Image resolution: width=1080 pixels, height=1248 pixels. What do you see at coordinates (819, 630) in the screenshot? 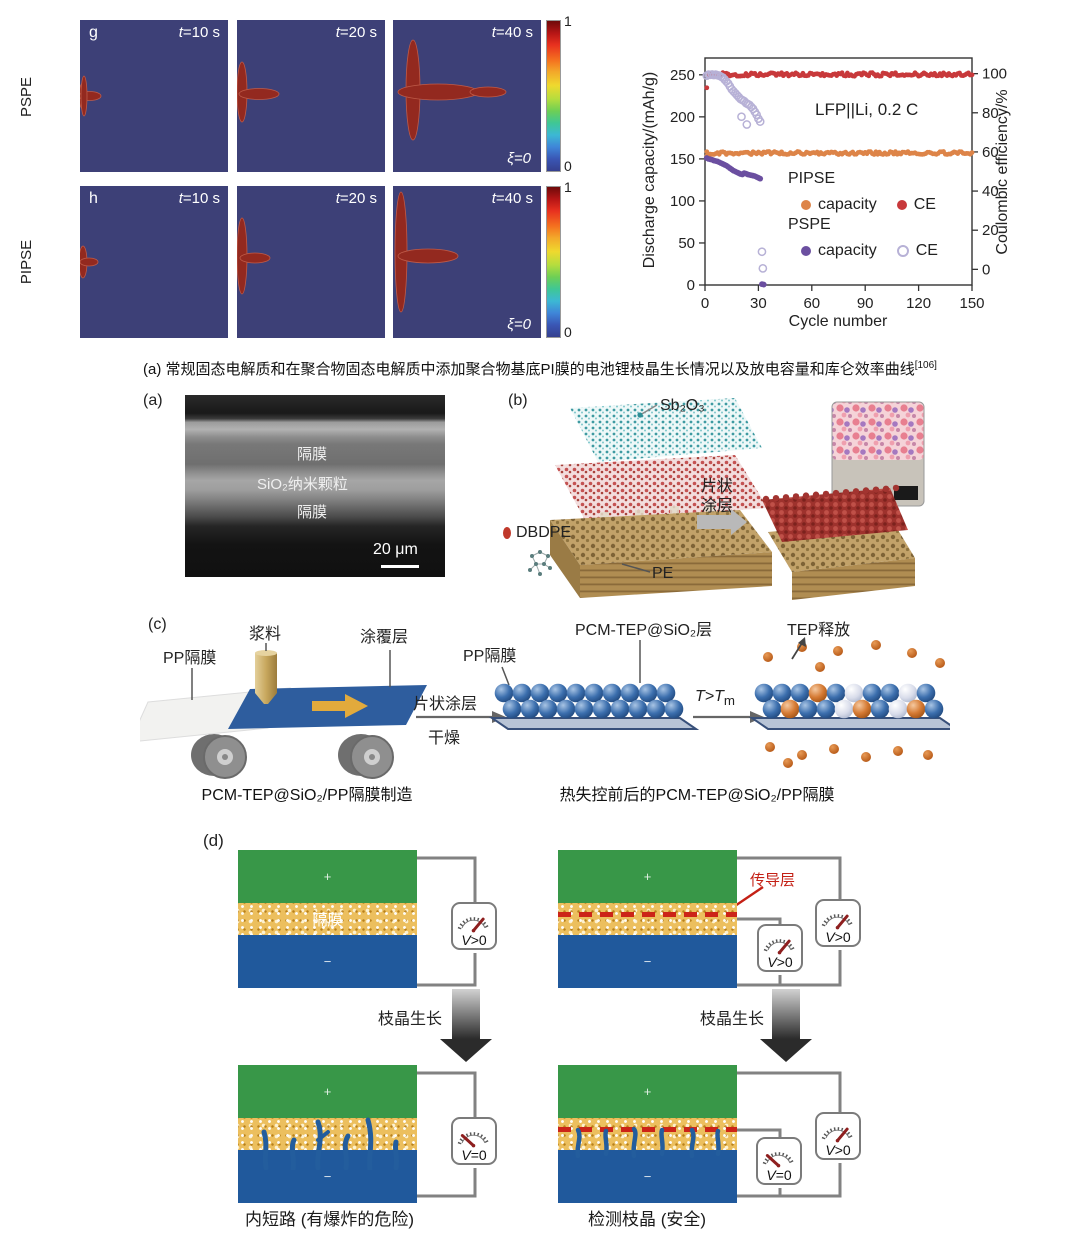
I see `tep-release-label: TEP释放` at bounding box center [819, 630].